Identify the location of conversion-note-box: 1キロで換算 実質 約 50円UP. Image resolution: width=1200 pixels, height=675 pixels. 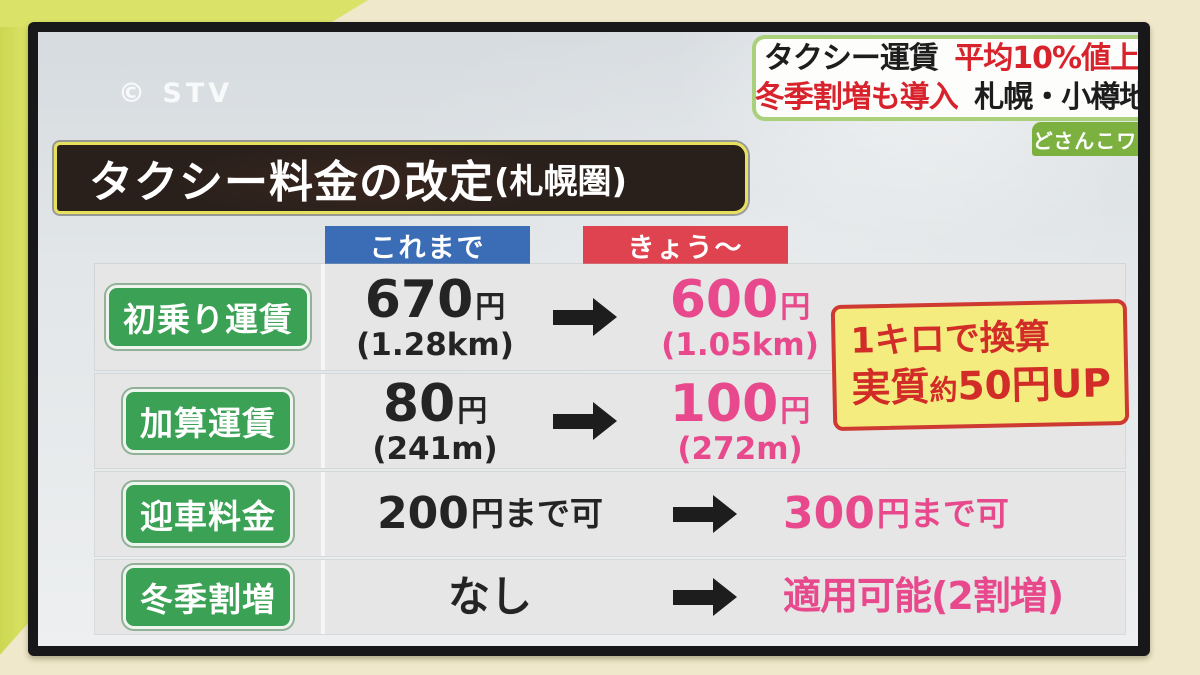
(980, 365).